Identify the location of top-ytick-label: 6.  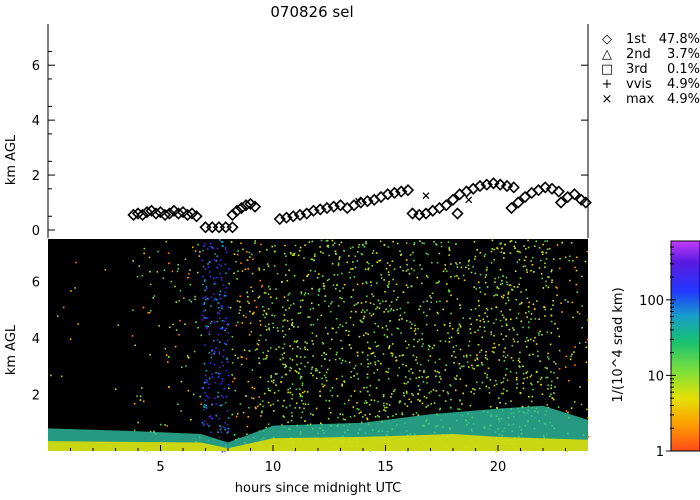
(36, 66).